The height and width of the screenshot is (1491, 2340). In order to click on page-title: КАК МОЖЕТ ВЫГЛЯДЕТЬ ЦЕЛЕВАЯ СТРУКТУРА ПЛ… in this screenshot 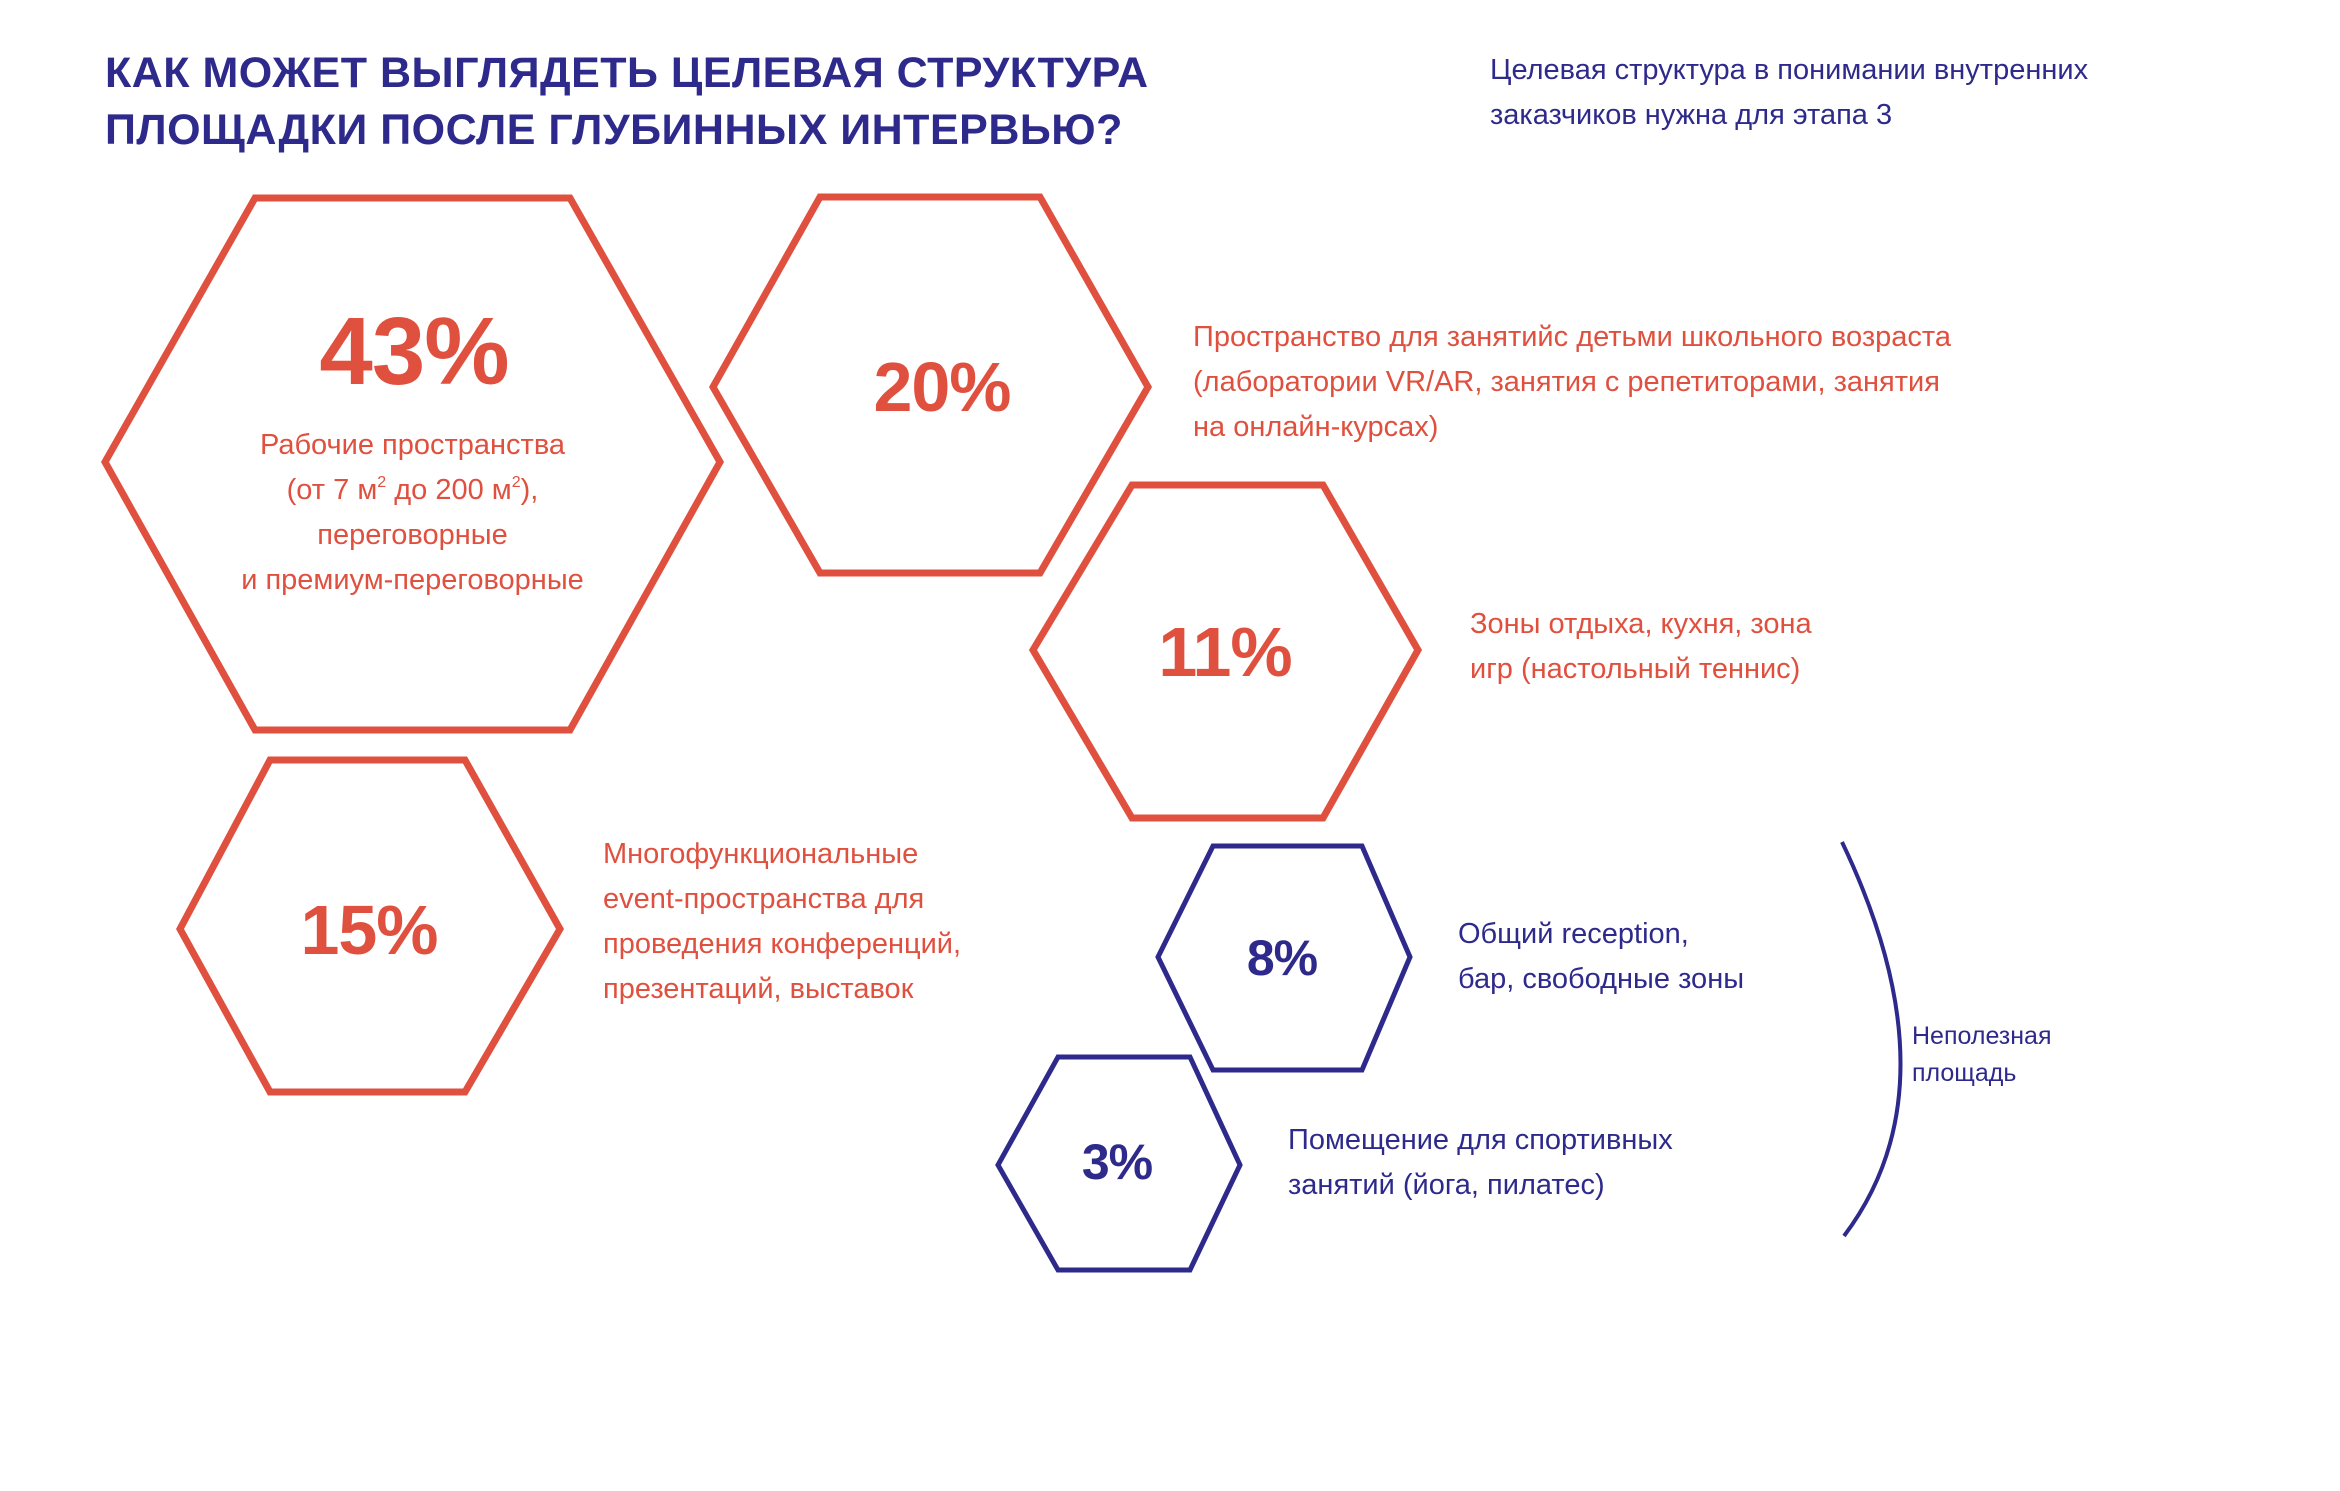, I will do `click(627, 101)`.